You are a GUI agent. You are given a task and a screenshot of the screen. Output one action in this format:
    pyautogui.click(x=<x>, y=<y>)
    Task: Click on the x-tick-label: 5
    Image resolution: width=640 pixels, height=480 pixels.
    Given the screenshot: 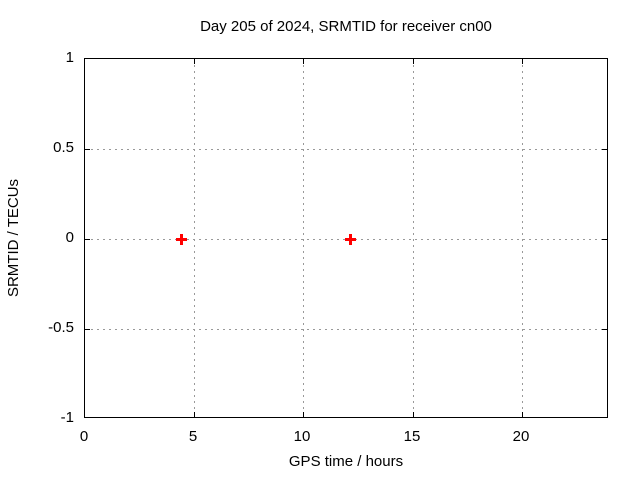 What is the action you would take?
    pyautogui.click(x=193, y=436)
    